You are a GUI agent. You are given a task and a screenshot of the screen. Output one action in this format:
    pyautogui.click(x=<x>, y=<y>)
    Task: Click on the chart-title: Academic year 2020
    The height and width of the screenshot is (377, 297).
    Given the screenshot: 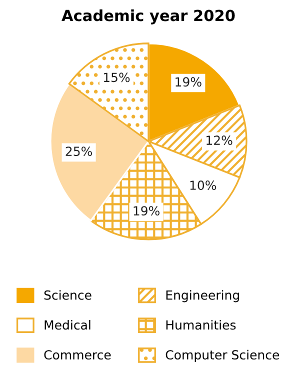 What is the action you would take?
    pyautogui.click(x=148, y=16)
    